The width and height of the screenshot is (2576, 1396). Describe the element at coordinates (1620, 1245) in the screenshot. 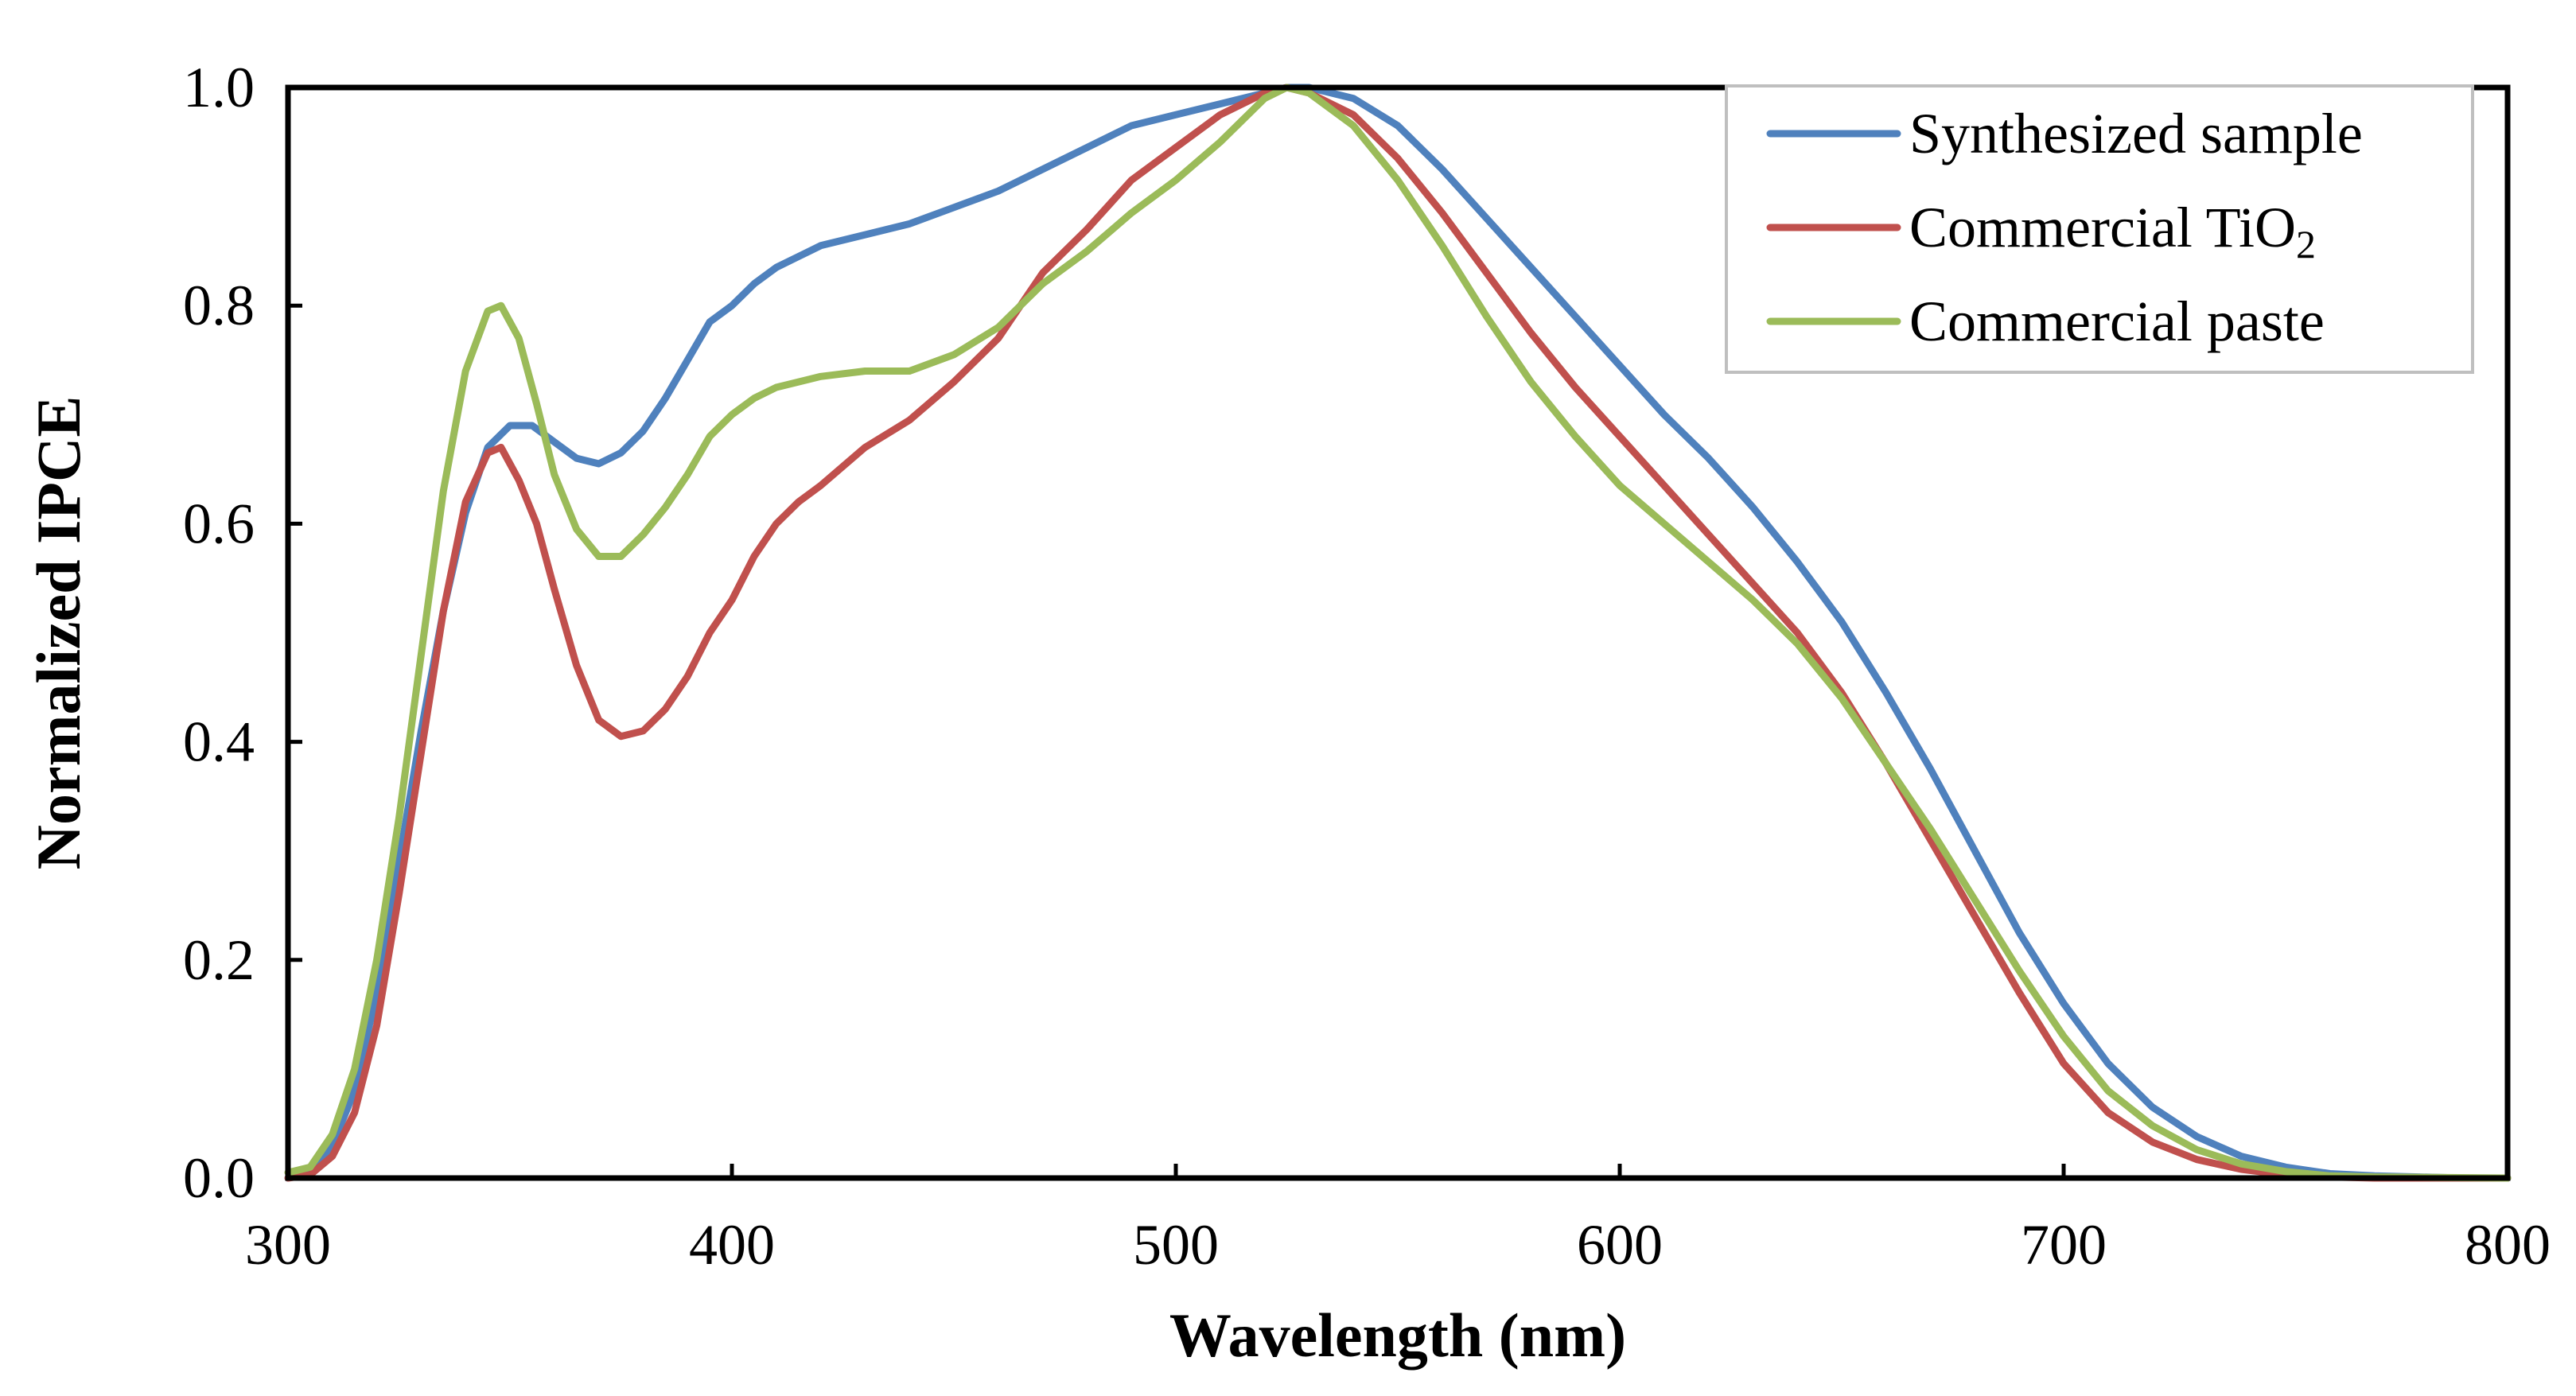

I see `x-tick-label: 600` at that location.